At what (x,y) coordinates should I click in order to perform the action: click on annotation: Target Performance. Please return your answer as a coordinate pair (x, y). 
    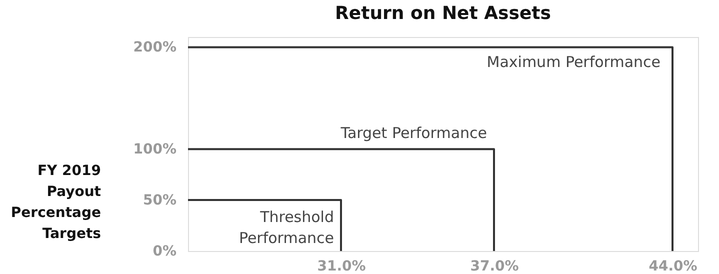
    Looking at the image, I should click on (413, 133).